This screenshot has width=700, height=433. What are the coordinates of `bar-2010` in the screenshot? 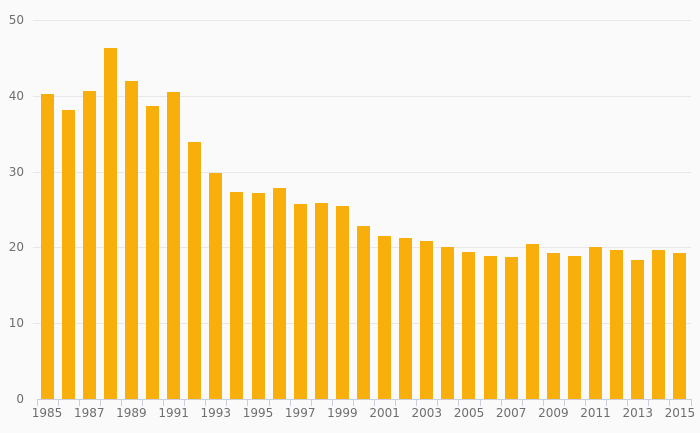 It's located at (574, 327).